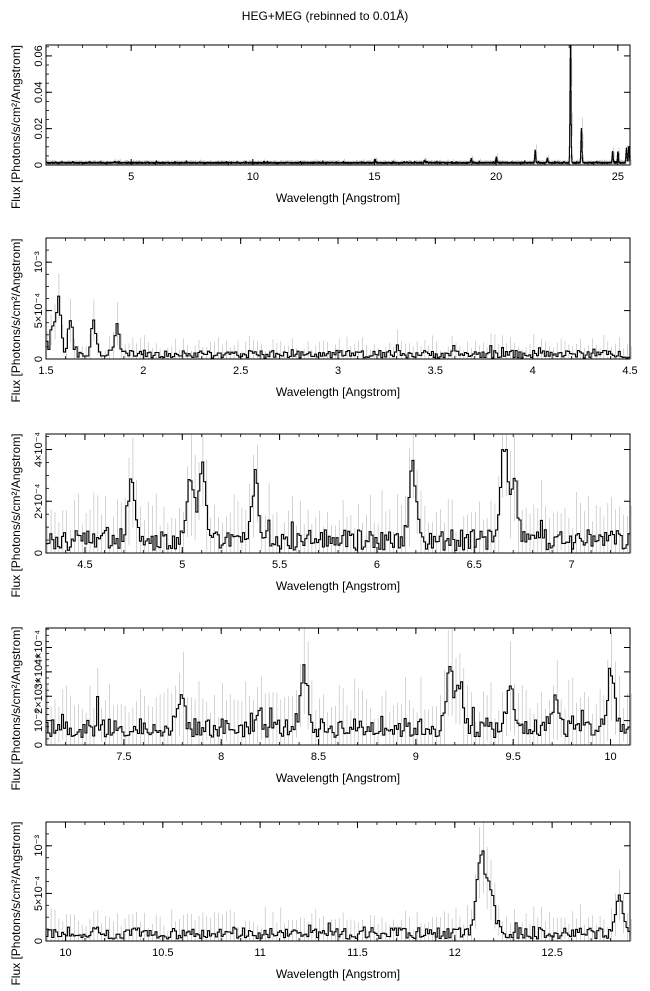 This screenshot has height=991, width=650. I want to click on x-tick-label: 1.5, so click(45, 371).